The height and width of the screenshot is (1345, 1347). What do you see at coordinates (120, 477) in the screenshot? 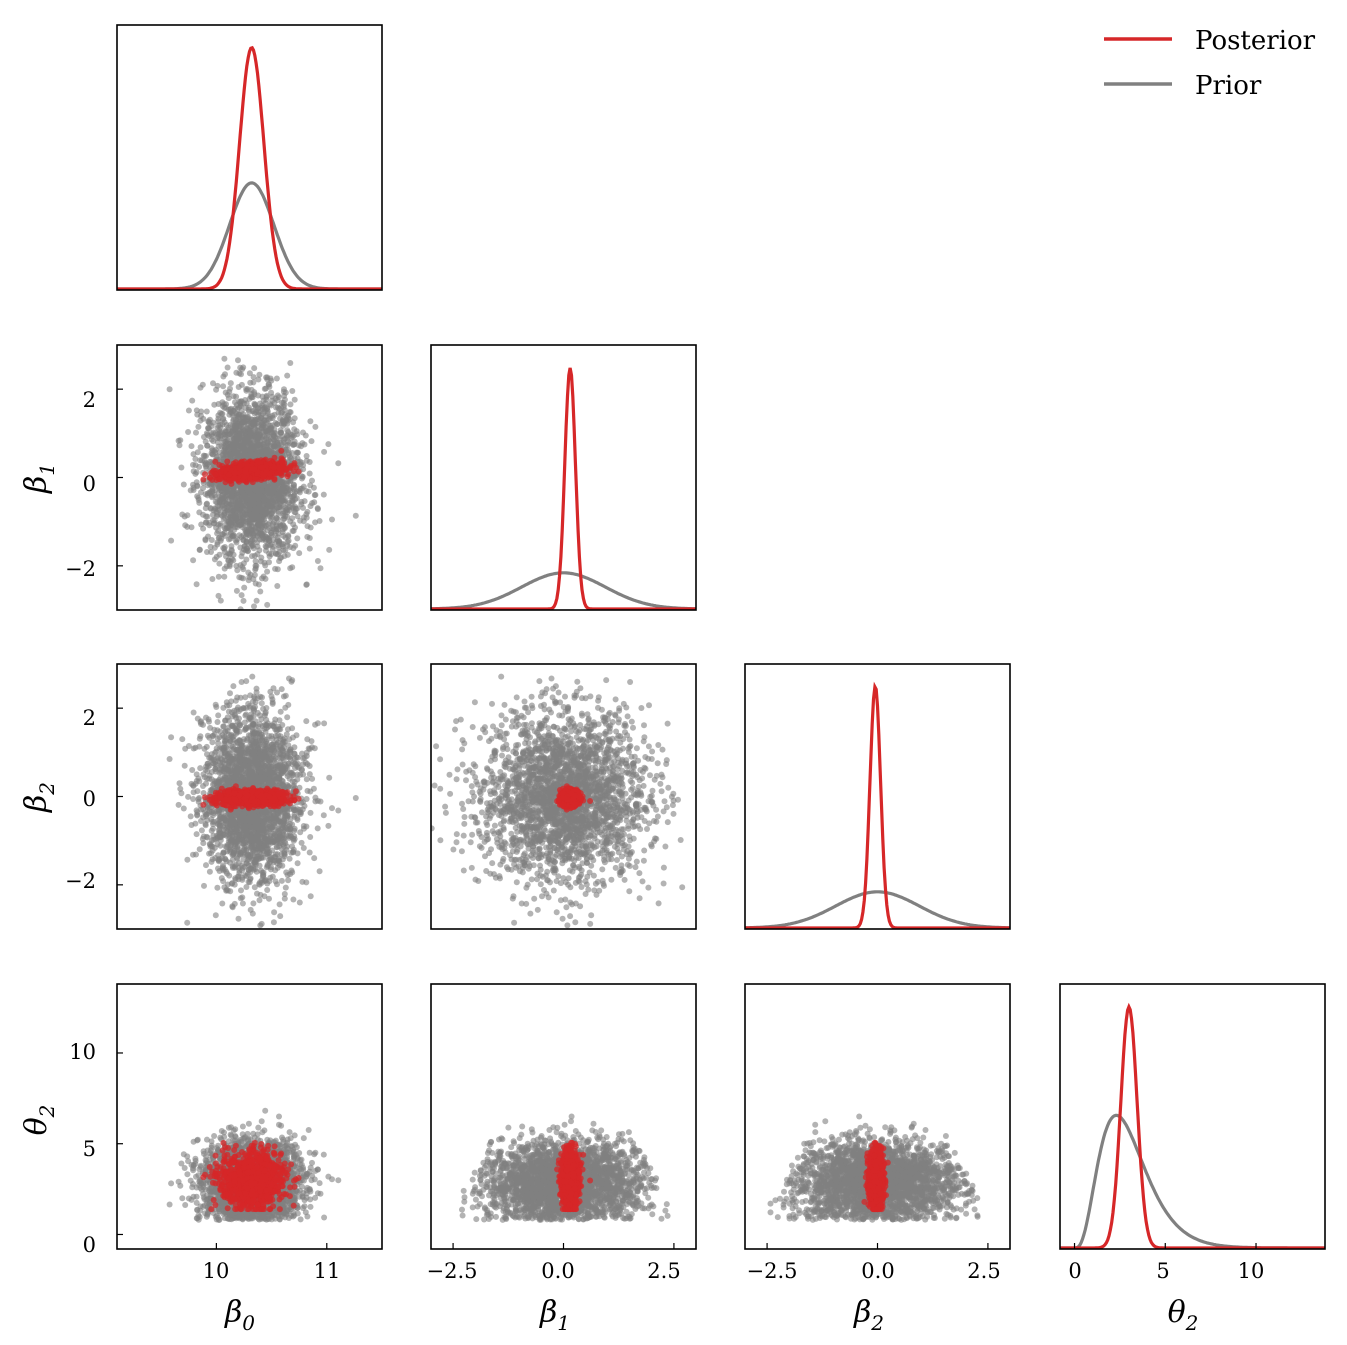
I see `tick-marks` at bounding box center [120, 477].